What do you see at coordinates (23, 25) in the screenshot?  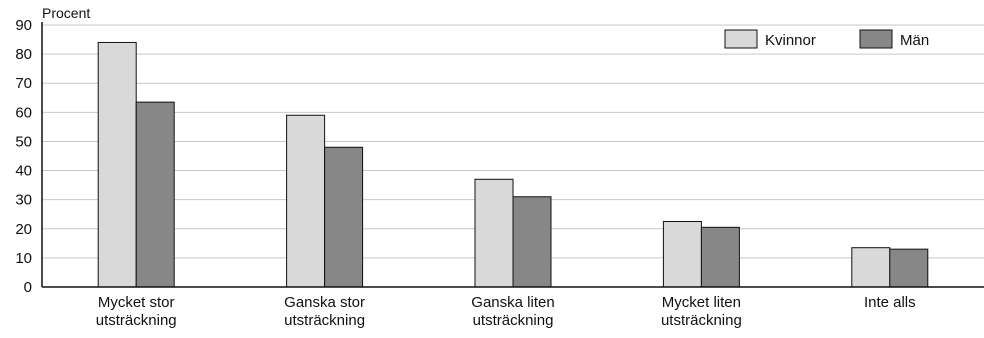 I see `y-tick-label: 90` at bounding box center [23, 25].